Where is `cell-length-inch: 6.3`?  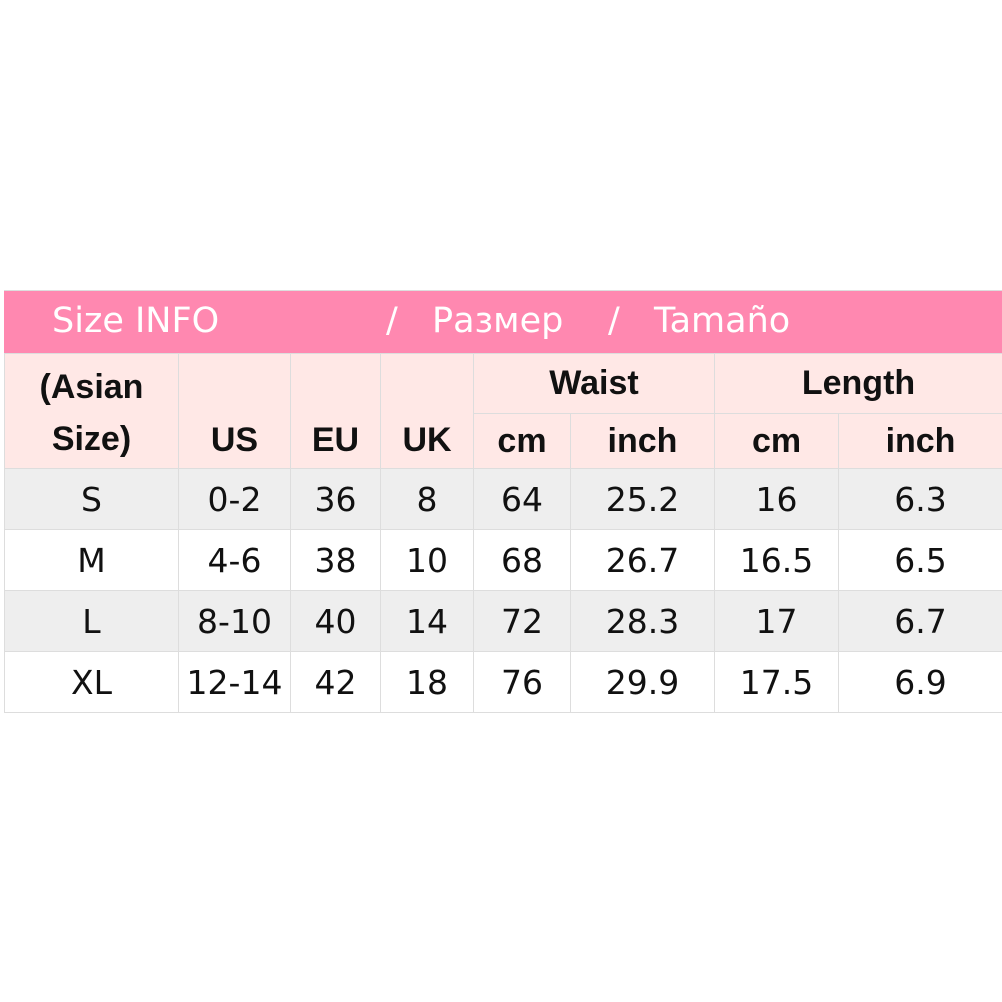
cell-length-inch: 6.3 is located at coordinates (920, 499).